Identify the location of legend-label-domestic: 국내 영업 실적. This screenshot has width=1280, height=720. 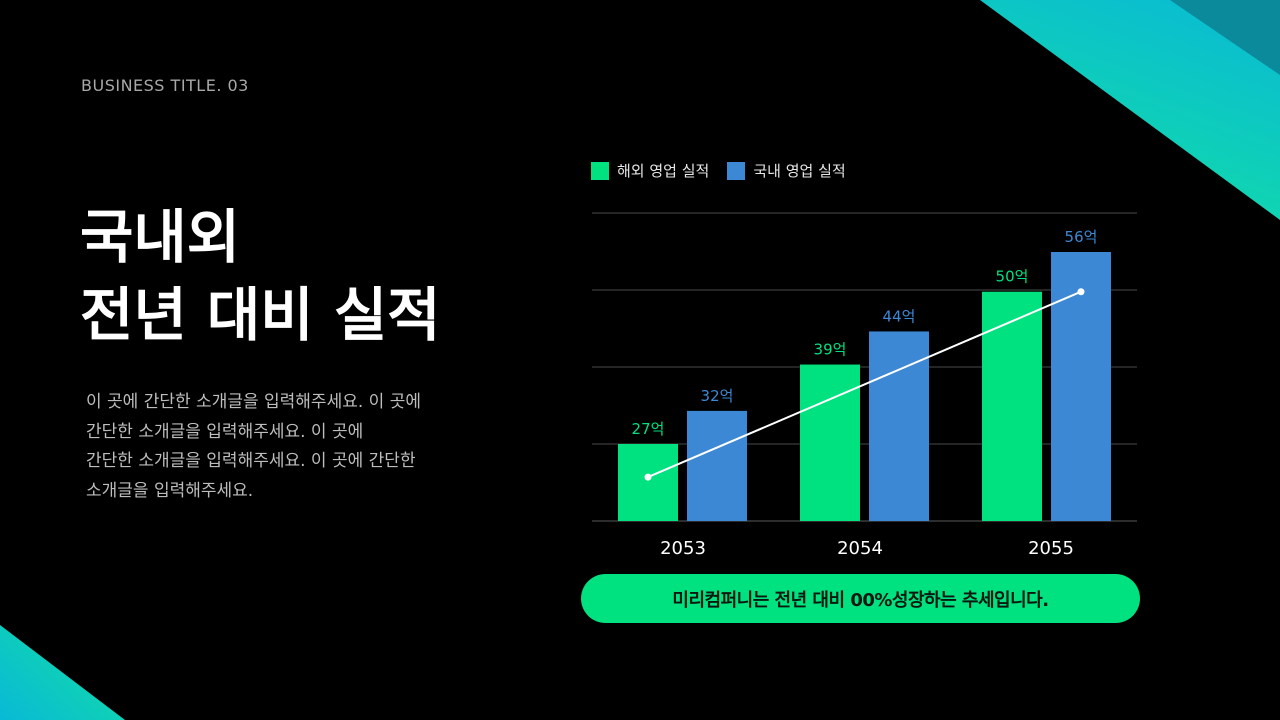
(799, 171).